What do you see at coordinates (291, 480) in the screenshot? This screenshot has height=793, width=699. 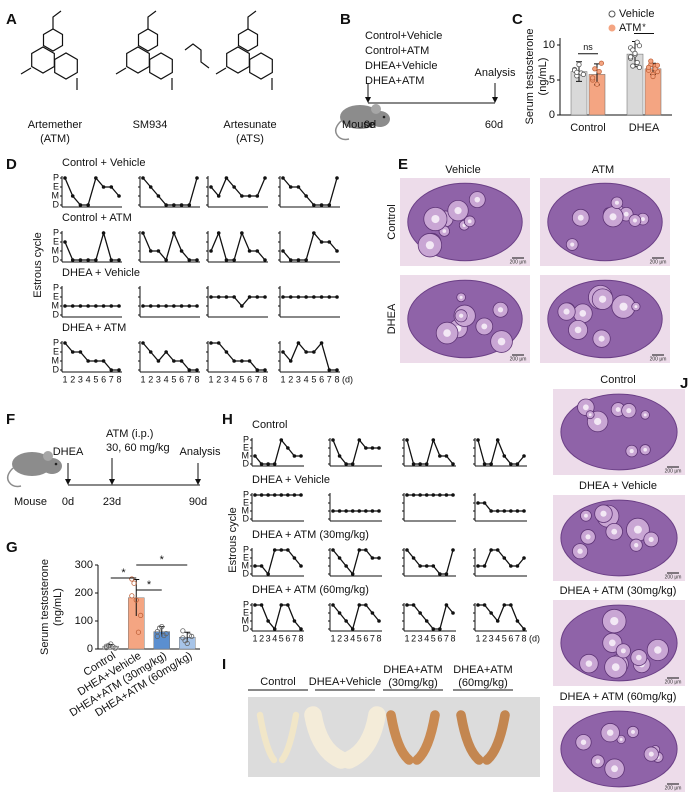 I see `group-title: DHEA + Vehicle` at bounding box center [291, 480].